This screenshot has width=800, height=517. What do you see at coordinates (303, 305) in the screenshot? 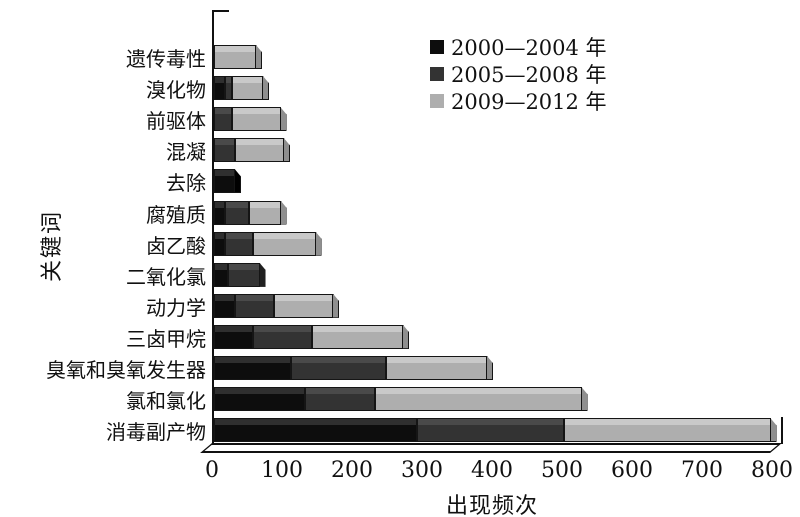
I see `segment-动力学-2` at bounding box center [303, 305].